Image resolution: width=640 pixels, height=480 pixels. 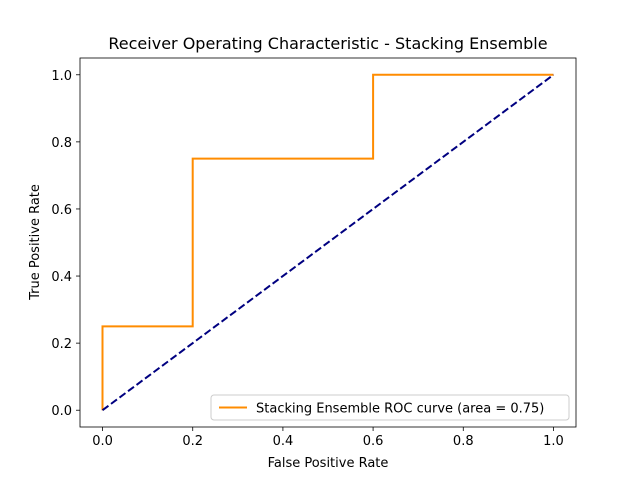 I want to click on y-axis-label: True Positive Rate, so click(x=35, y=242).